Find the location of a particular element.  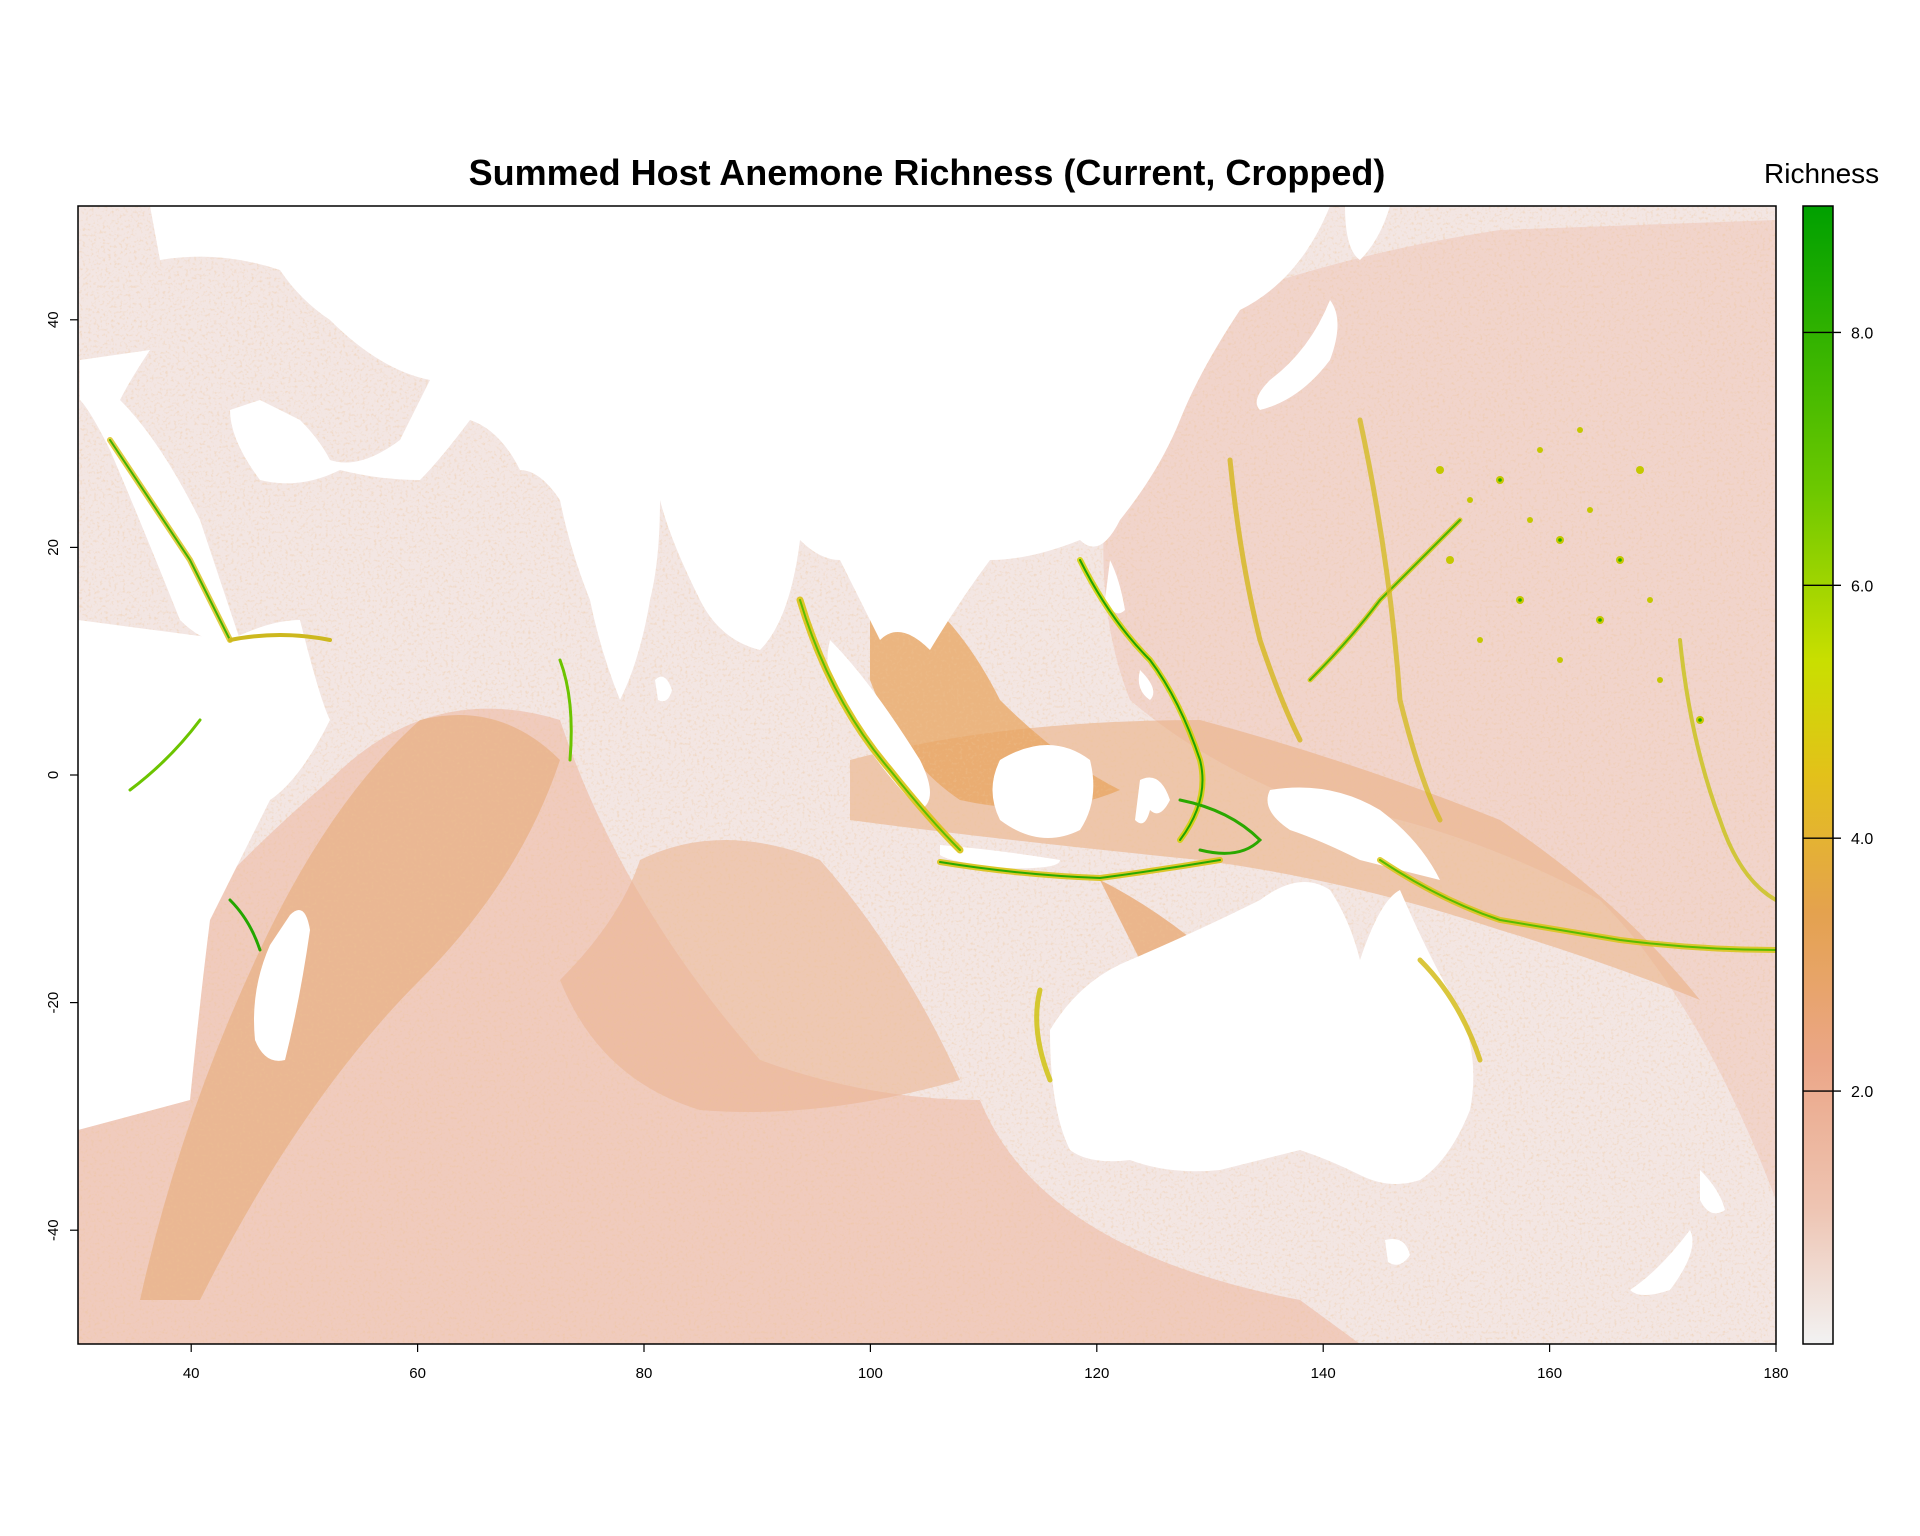

x-tick-label-80: 80 is located at coordinates (644, 1373).